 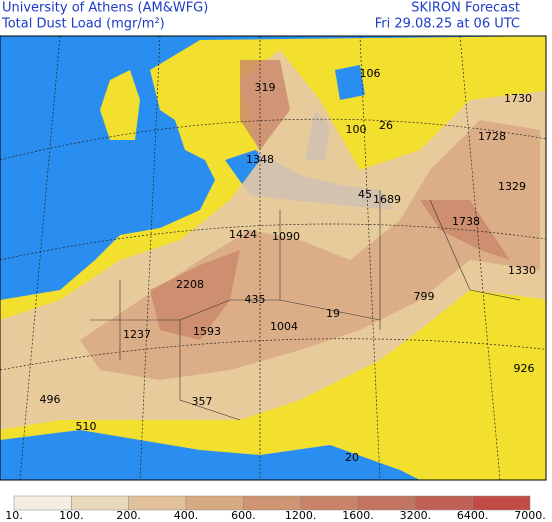 I want to click on product: Total Dust Load (mgr/m²), so click(x=83, y=24).